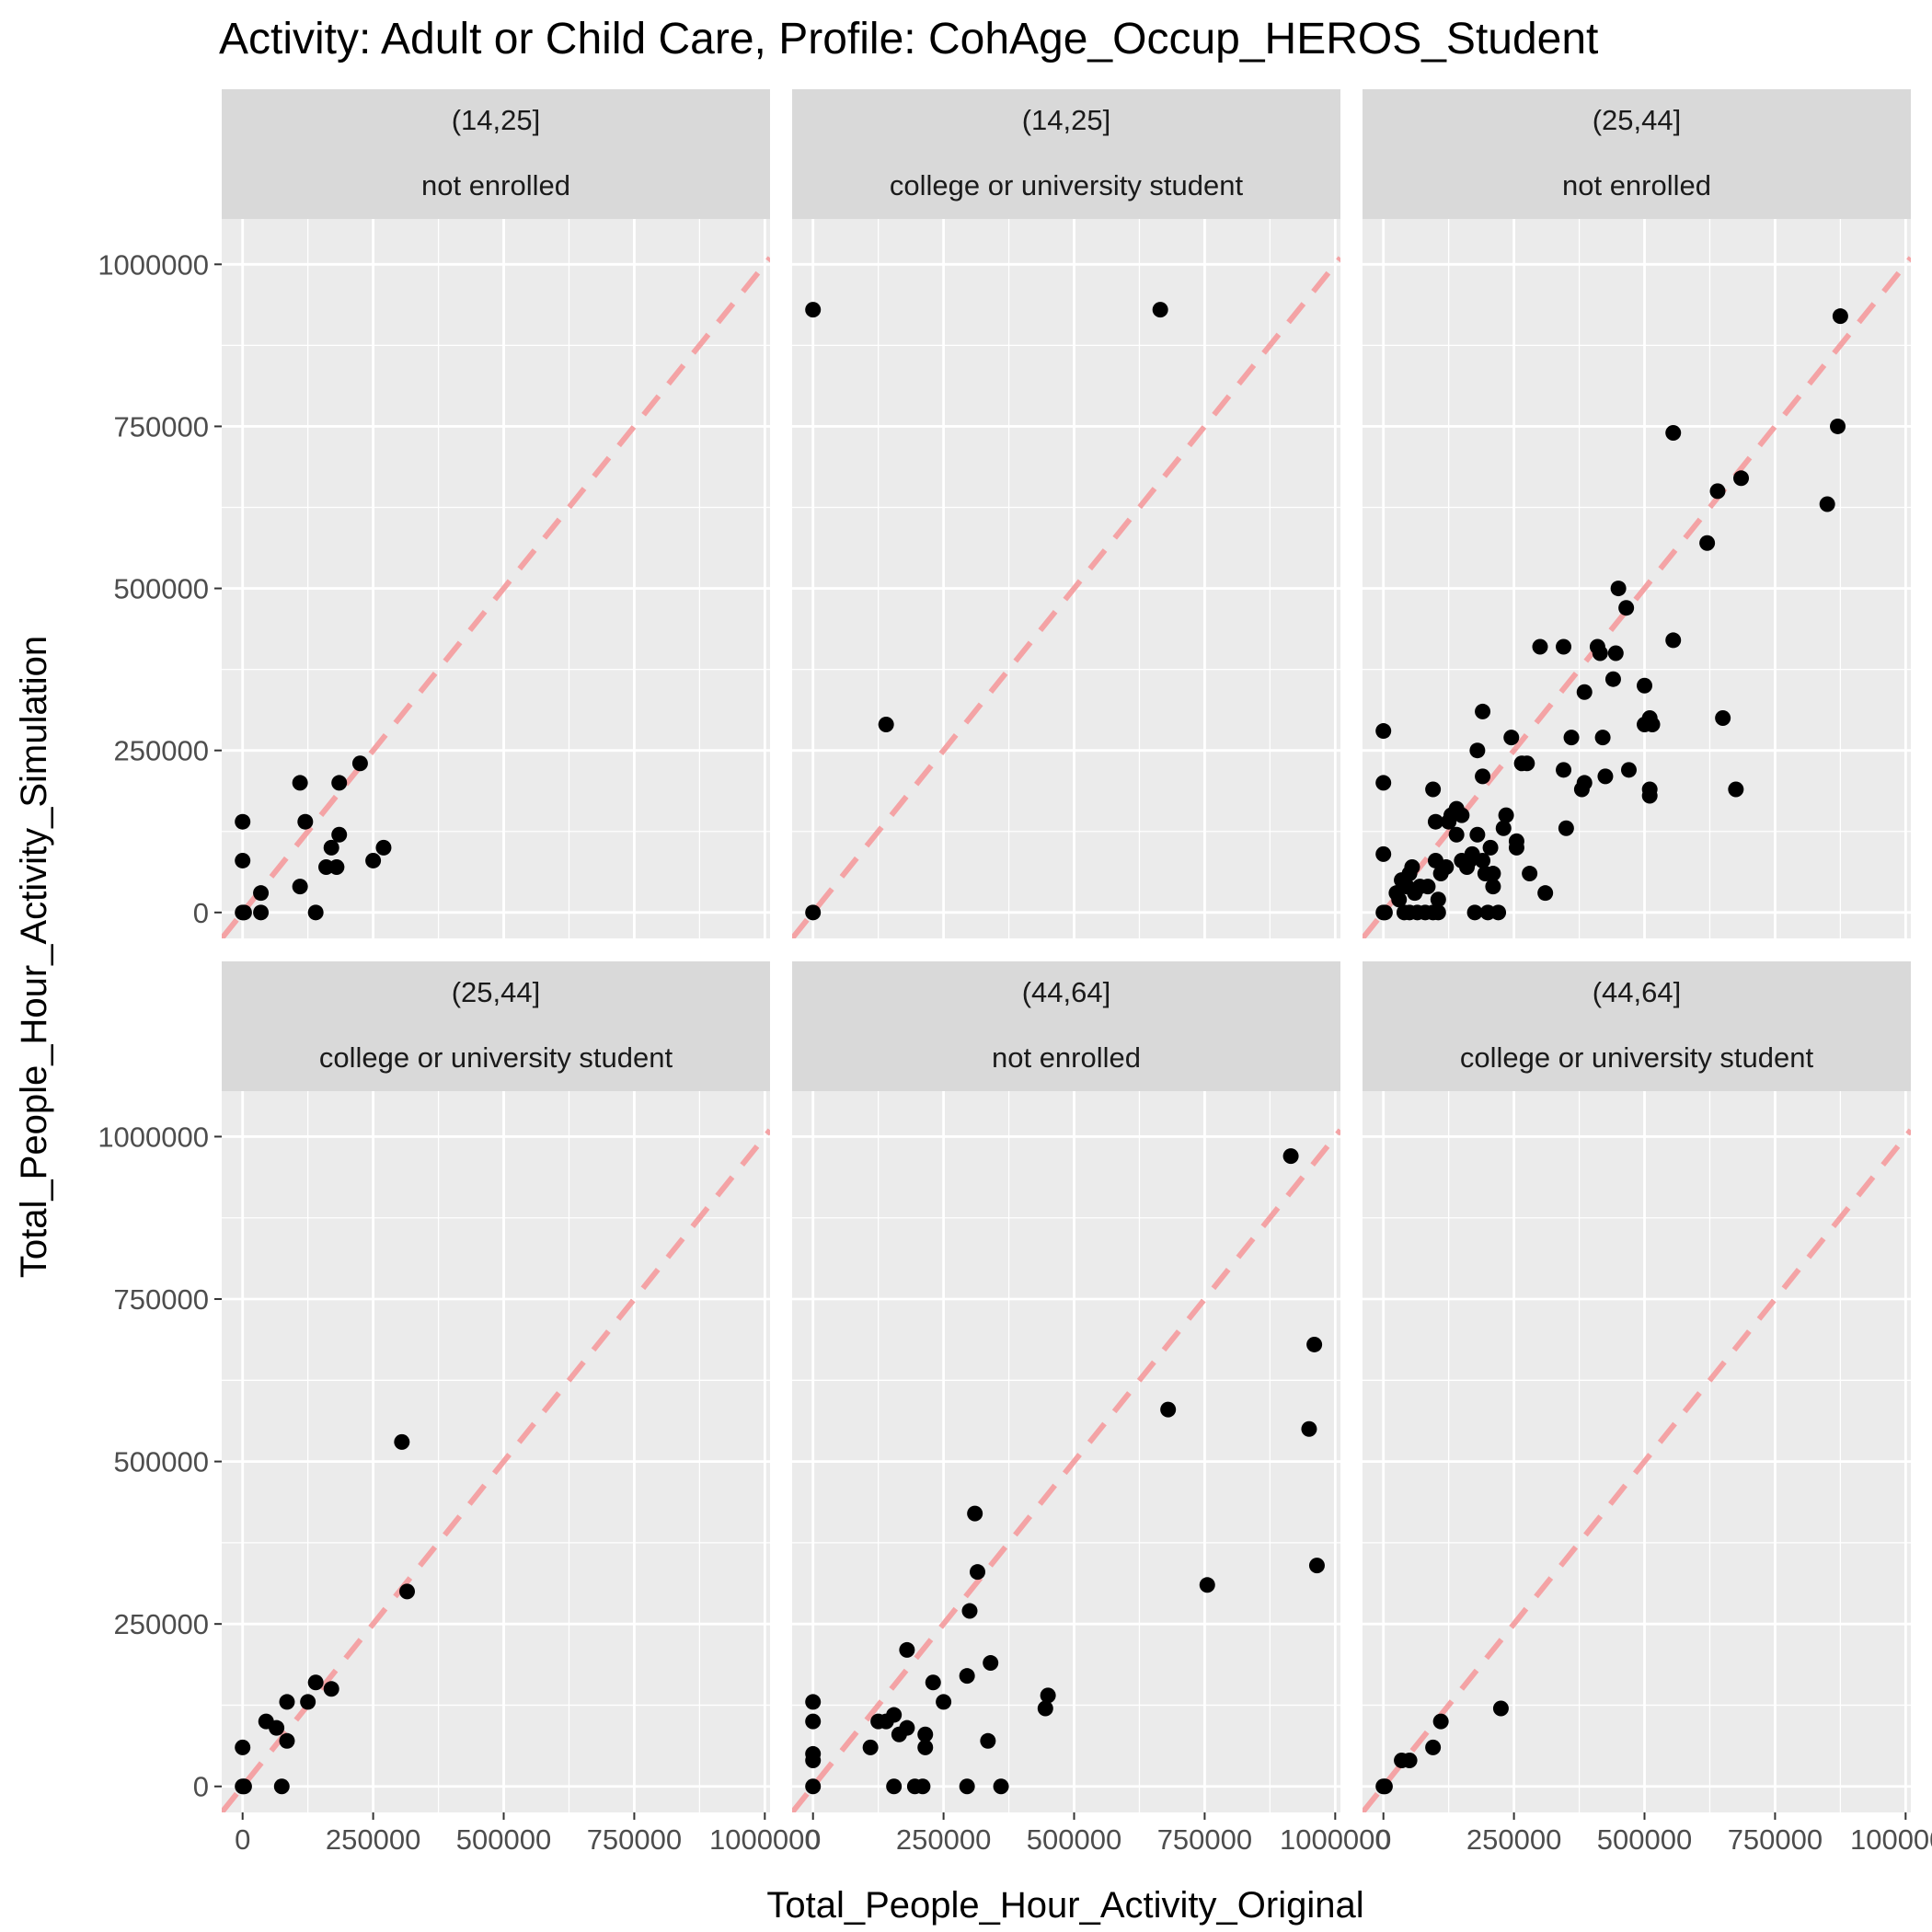 This screenshot has width=1932, height=1932. I want to click on y-axis-title: Total_People_Hour_Activity_Simulation, so click(34, 957).